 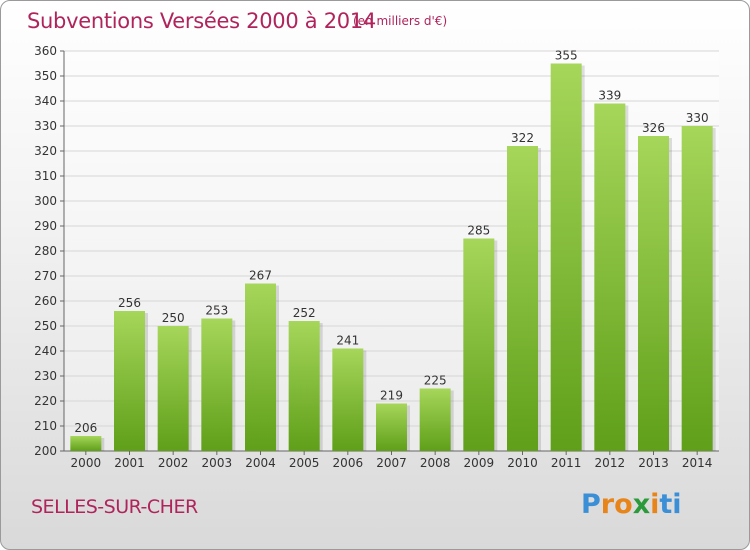 I want to click on data-label: 241, so click(x=347, y=341).